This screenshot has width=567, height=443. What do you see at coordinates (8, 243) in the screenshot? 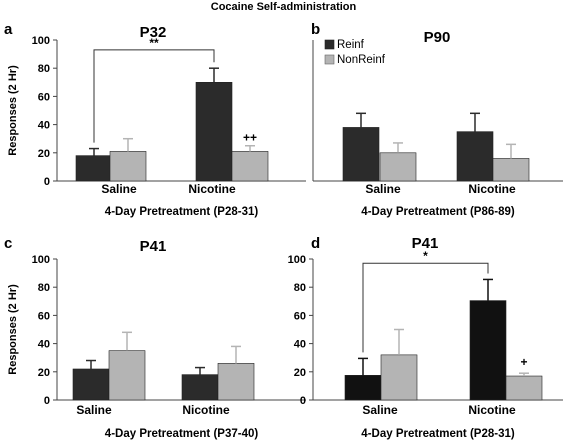
I see `panel-letter: c` at bounding box center [8, 243].